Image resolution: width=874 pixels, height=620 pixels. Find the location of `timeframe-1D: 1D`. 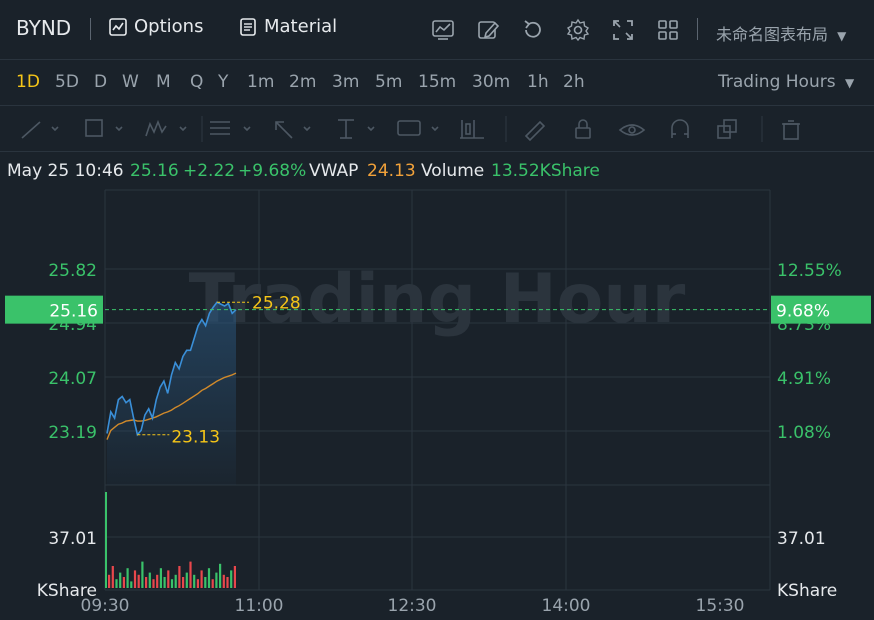

timeframe-1D: 1D is located at coordinates (28, 82).